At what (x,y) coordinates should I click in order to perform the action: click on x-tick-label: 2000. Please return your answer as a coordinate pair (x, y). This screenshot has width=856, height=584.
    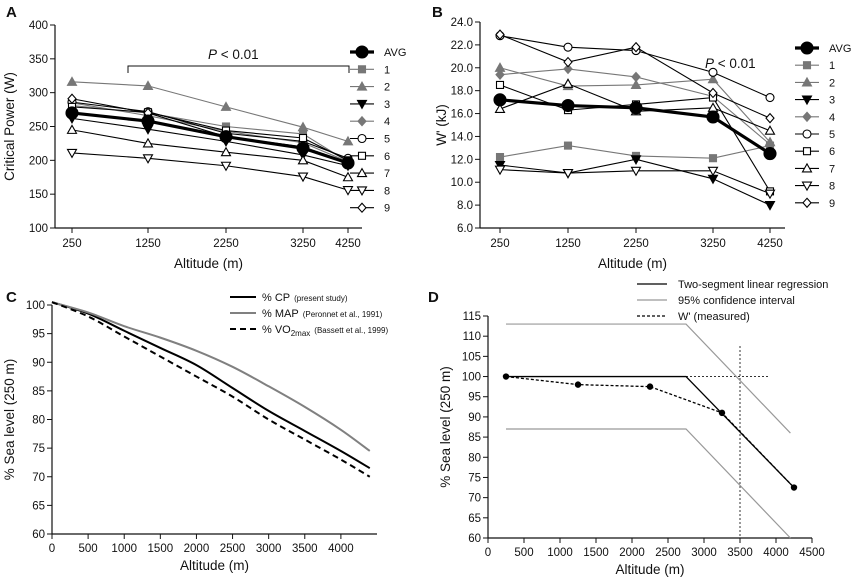
    Looking at the image, I should click on (632, 553).